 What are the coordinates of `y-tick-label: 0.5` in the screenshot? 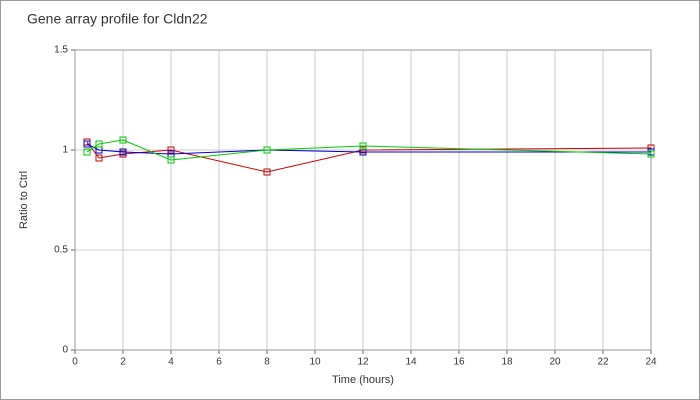 It's located at (61, 250).